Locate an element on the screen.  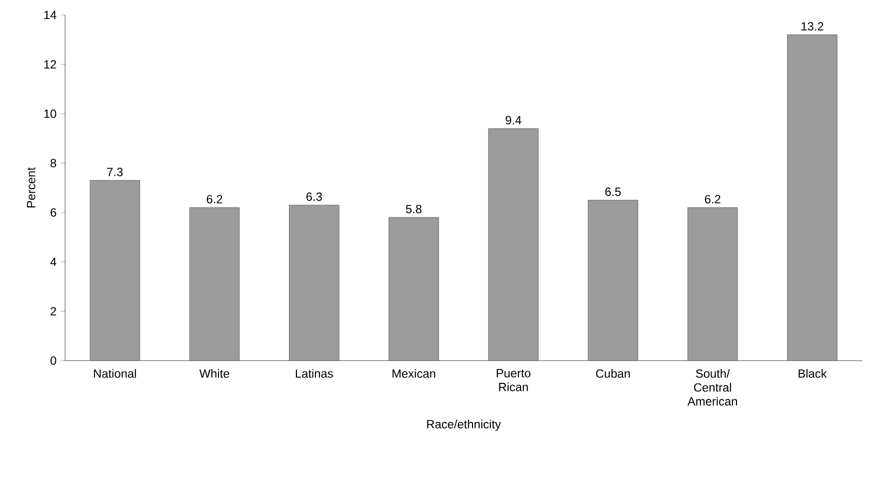
x-tick-label: Mexican is located at coordinates (414, 373).